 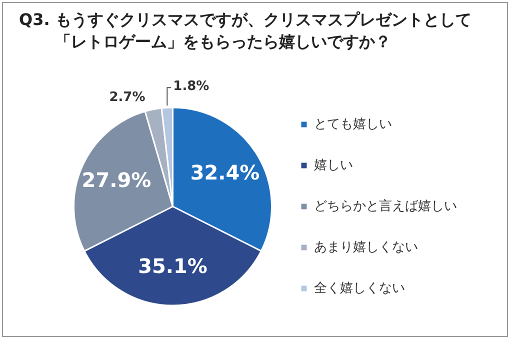 What do you see at coordinates (117, 180) in the screenshot?
I see `data-label: 27.9%` at bounding box center [117, 180].